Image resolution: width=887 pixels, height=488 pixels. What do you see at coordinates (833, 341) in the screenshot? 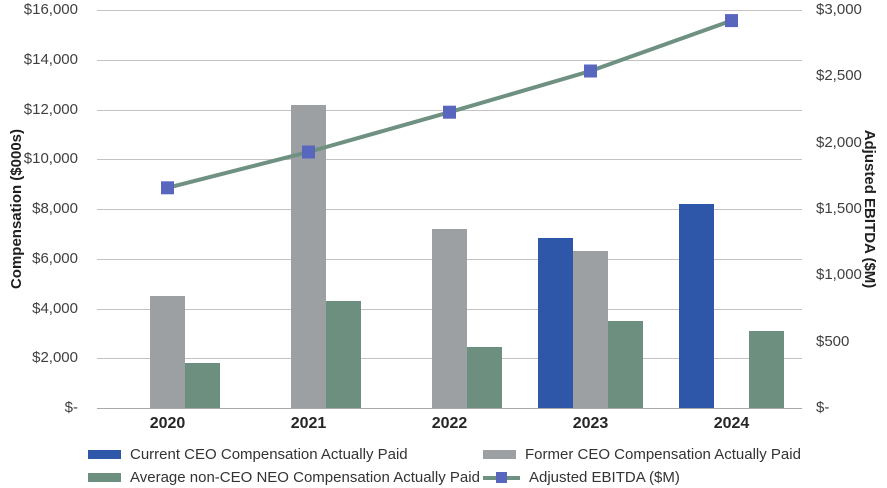
I see `right-tick-500: $500` at bounding box center [833, 341].